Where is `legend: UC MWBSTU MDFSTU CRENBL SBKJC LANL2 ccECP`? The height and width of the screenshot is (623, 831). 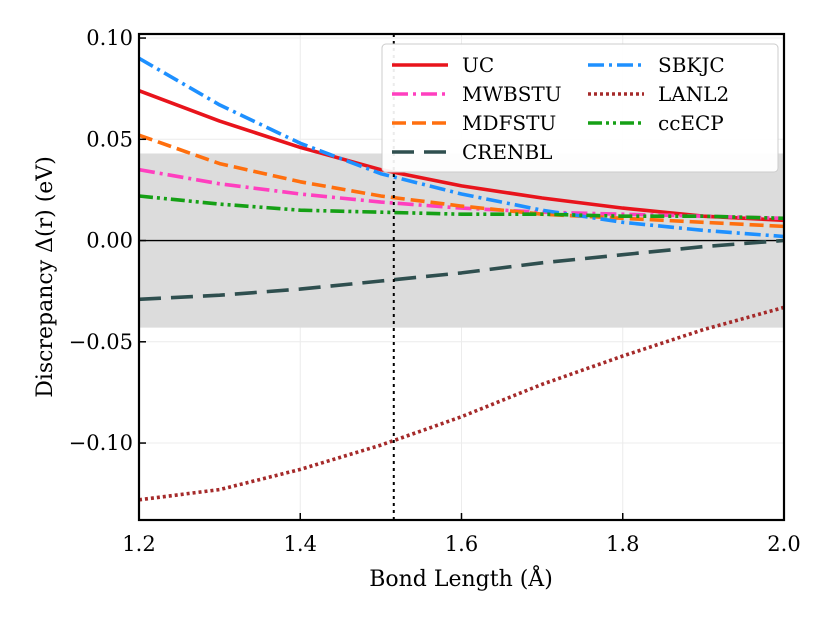
legend: UC MWBSTU MDFSTU CRENBL SBKJC LANL2 ccECP is located at coordinates (580, 108).